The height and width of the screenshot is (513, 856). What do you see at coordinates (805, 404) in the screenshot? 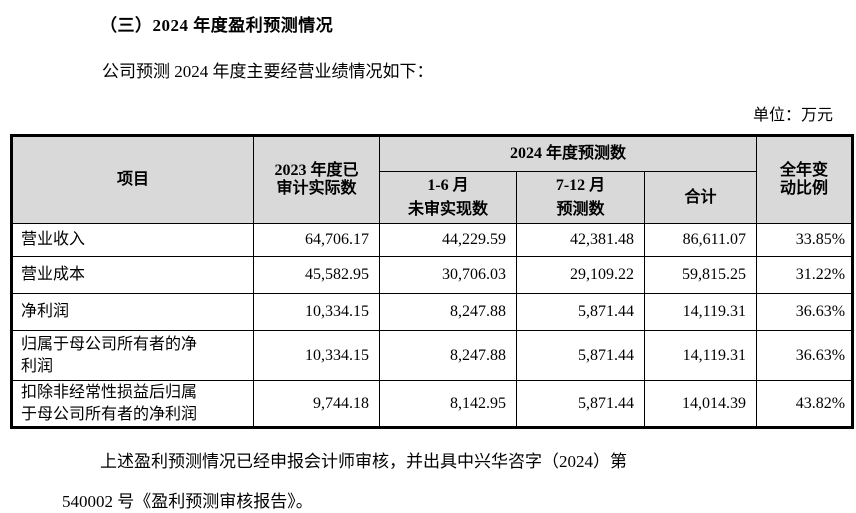
I see `cell-annual-change: 43.82%` at bounding box center [805, 404].